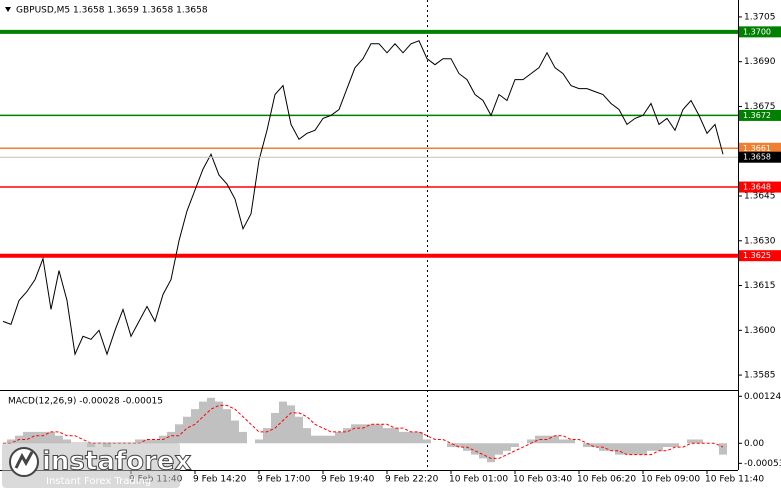 The height and width of the screenshot is (489, 781). I want to click on watermark-bg, so click(91, 465).